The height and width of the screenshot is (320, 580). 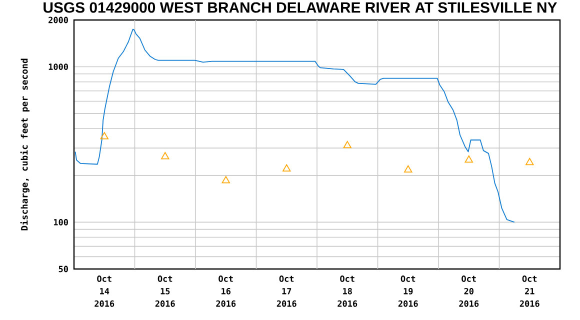 What do you see at coordinates (58, 20) in the screenshot?
I see `y-tick-label: 2000` at bounding box center [58, 20].